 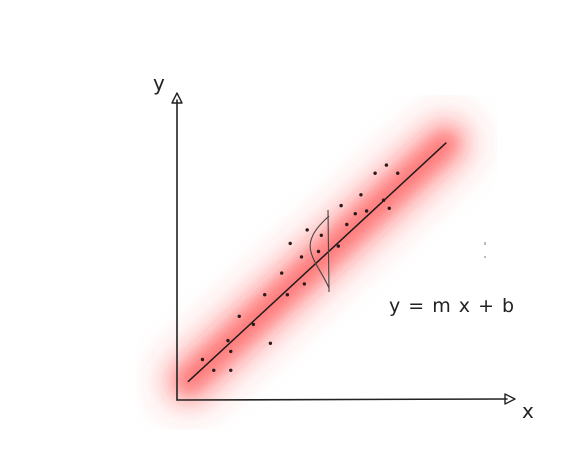 What do you see at coordinates (510, 399) in the screenshot?
I see `x-axis-arrowhead` at bounding box center [510, 399].